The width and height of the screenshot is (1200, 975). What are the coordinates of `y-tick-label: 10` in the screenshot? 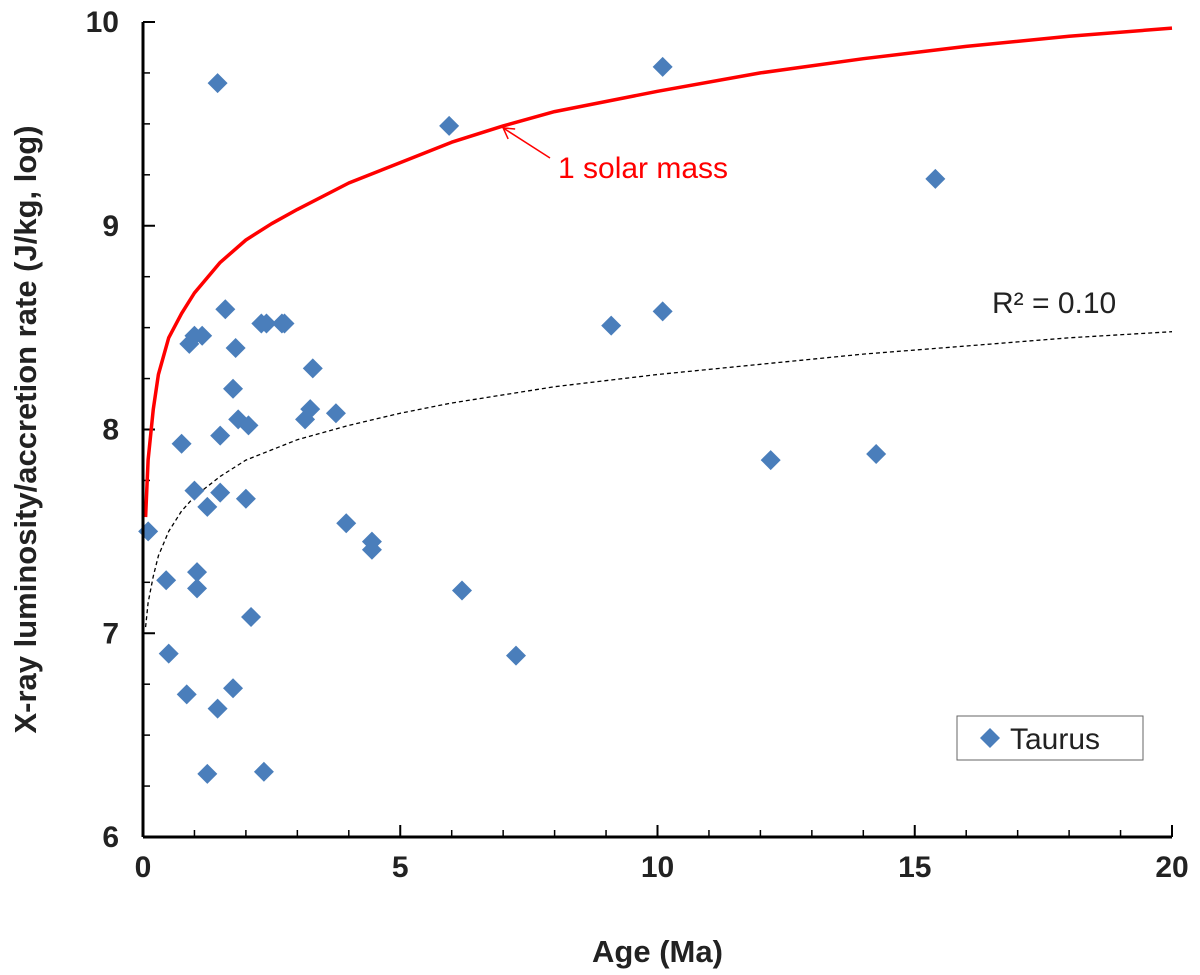 It's located at (102, 22).